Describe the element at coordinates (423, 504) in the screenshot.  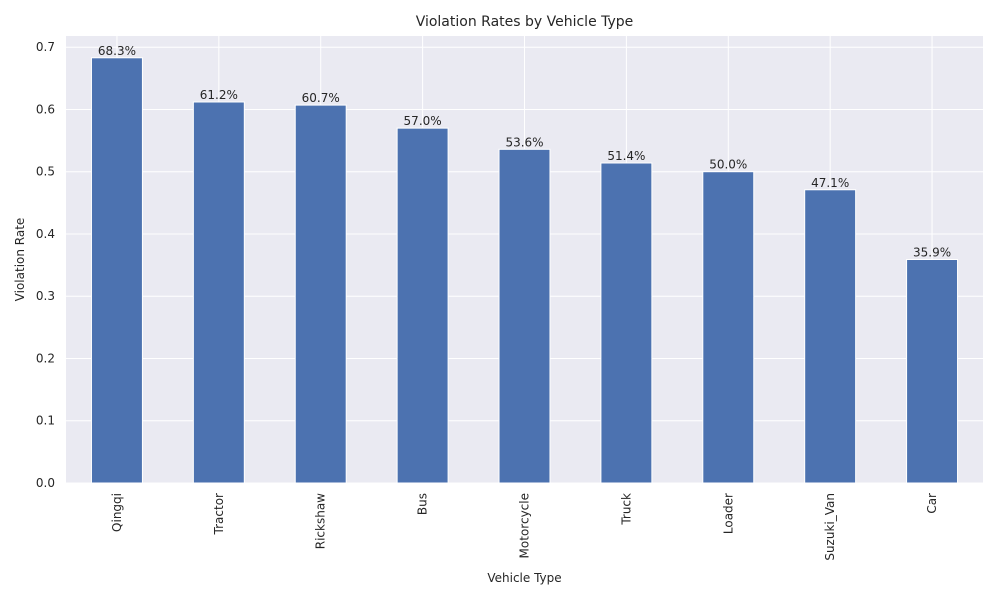
I see `x-tick-label: Bus` at that location.